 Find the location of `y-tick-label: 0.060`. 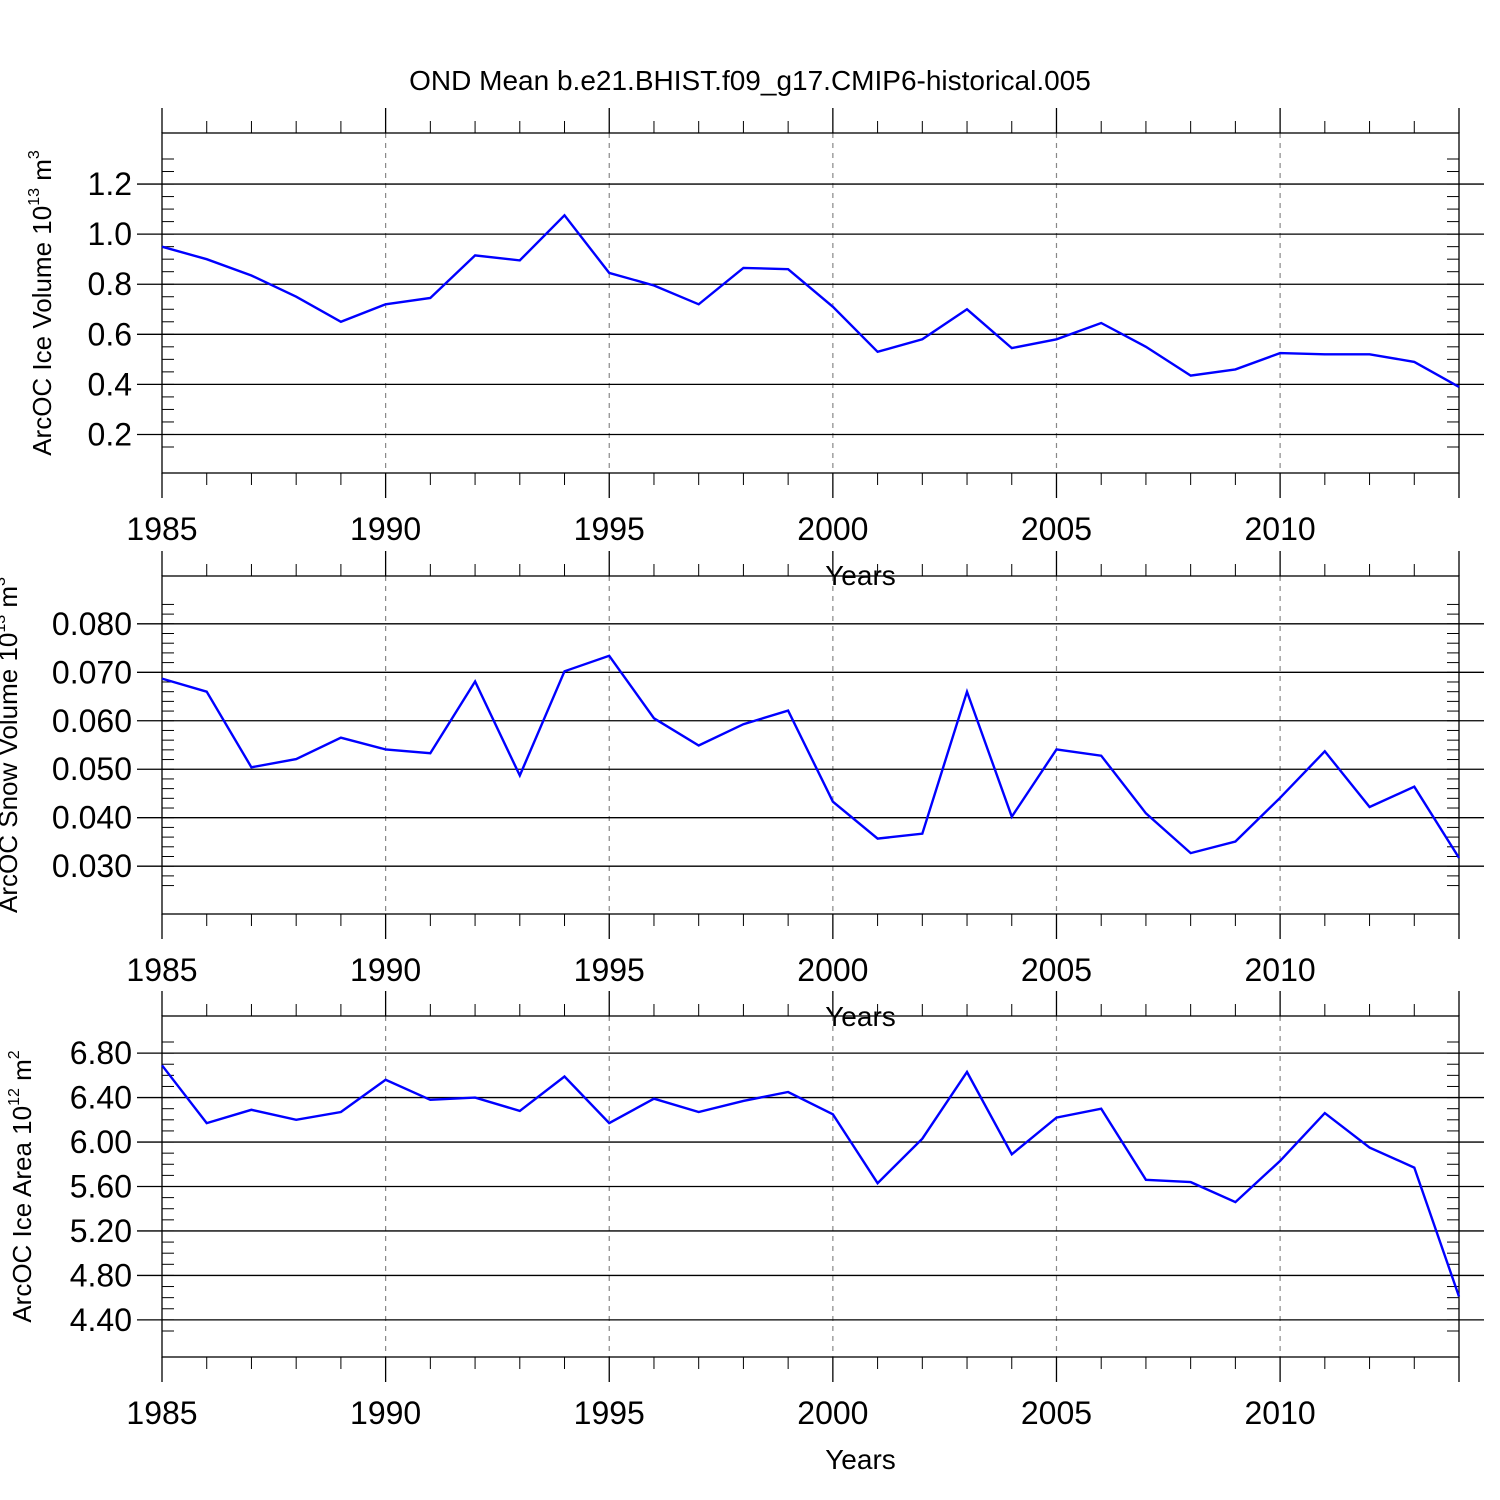

y-tick-label: 0.060 is located at coordinates (92, 721).